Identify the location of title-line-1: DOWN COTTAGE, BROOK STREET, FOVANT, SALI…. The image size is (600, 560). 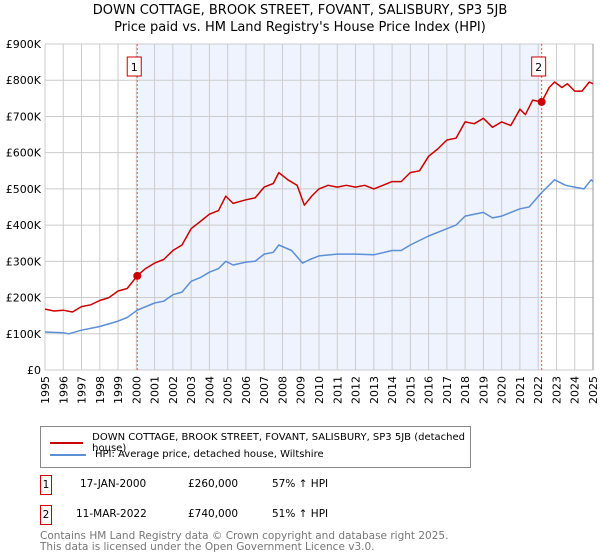
(300, 10).